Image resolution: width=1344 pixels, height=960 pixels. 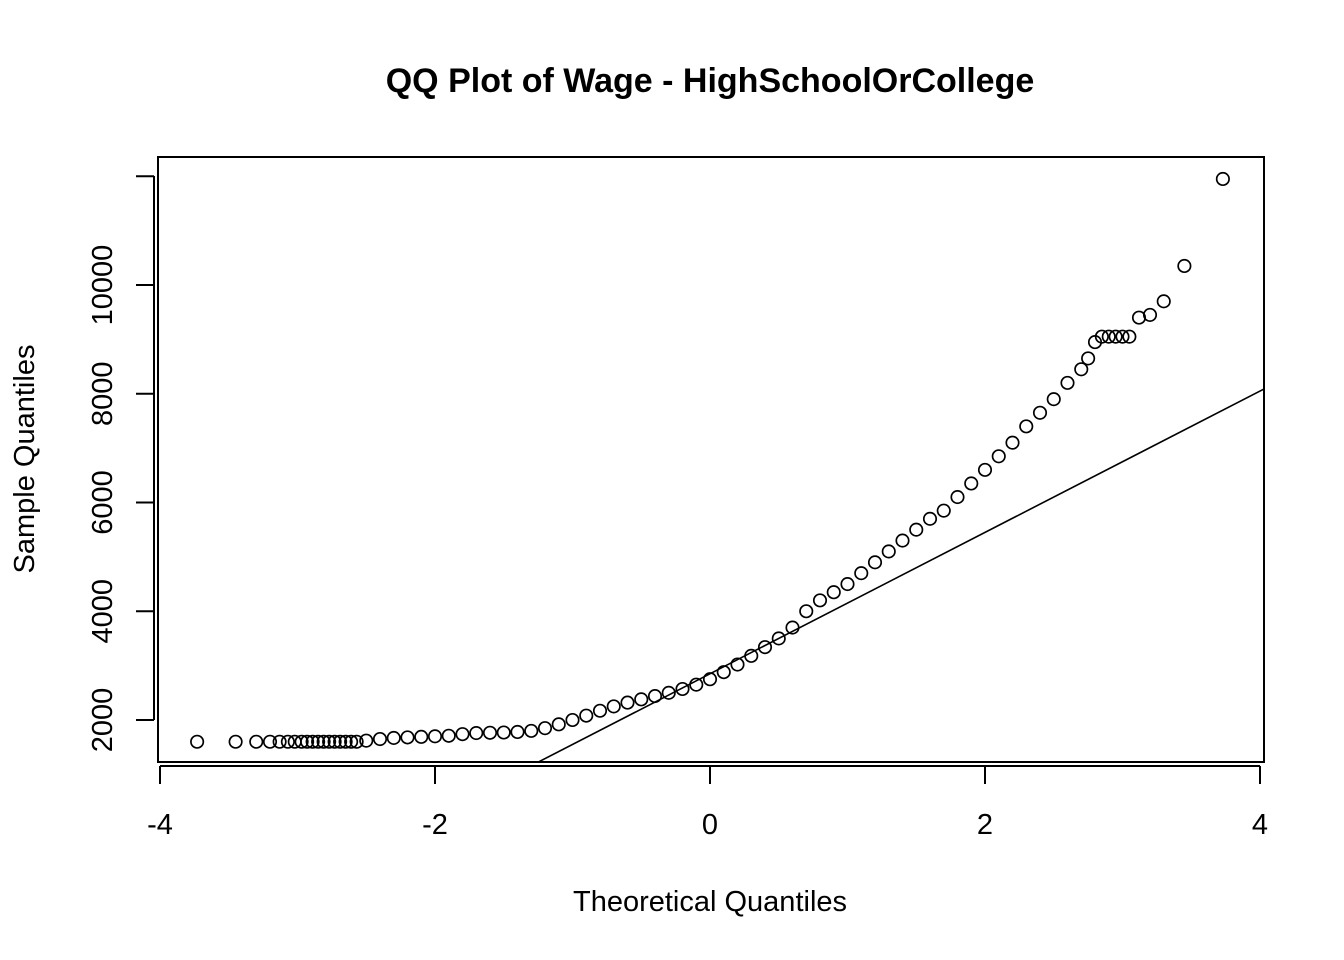 I want to click on x-tick-label: -2, so click(x=435, y=825).